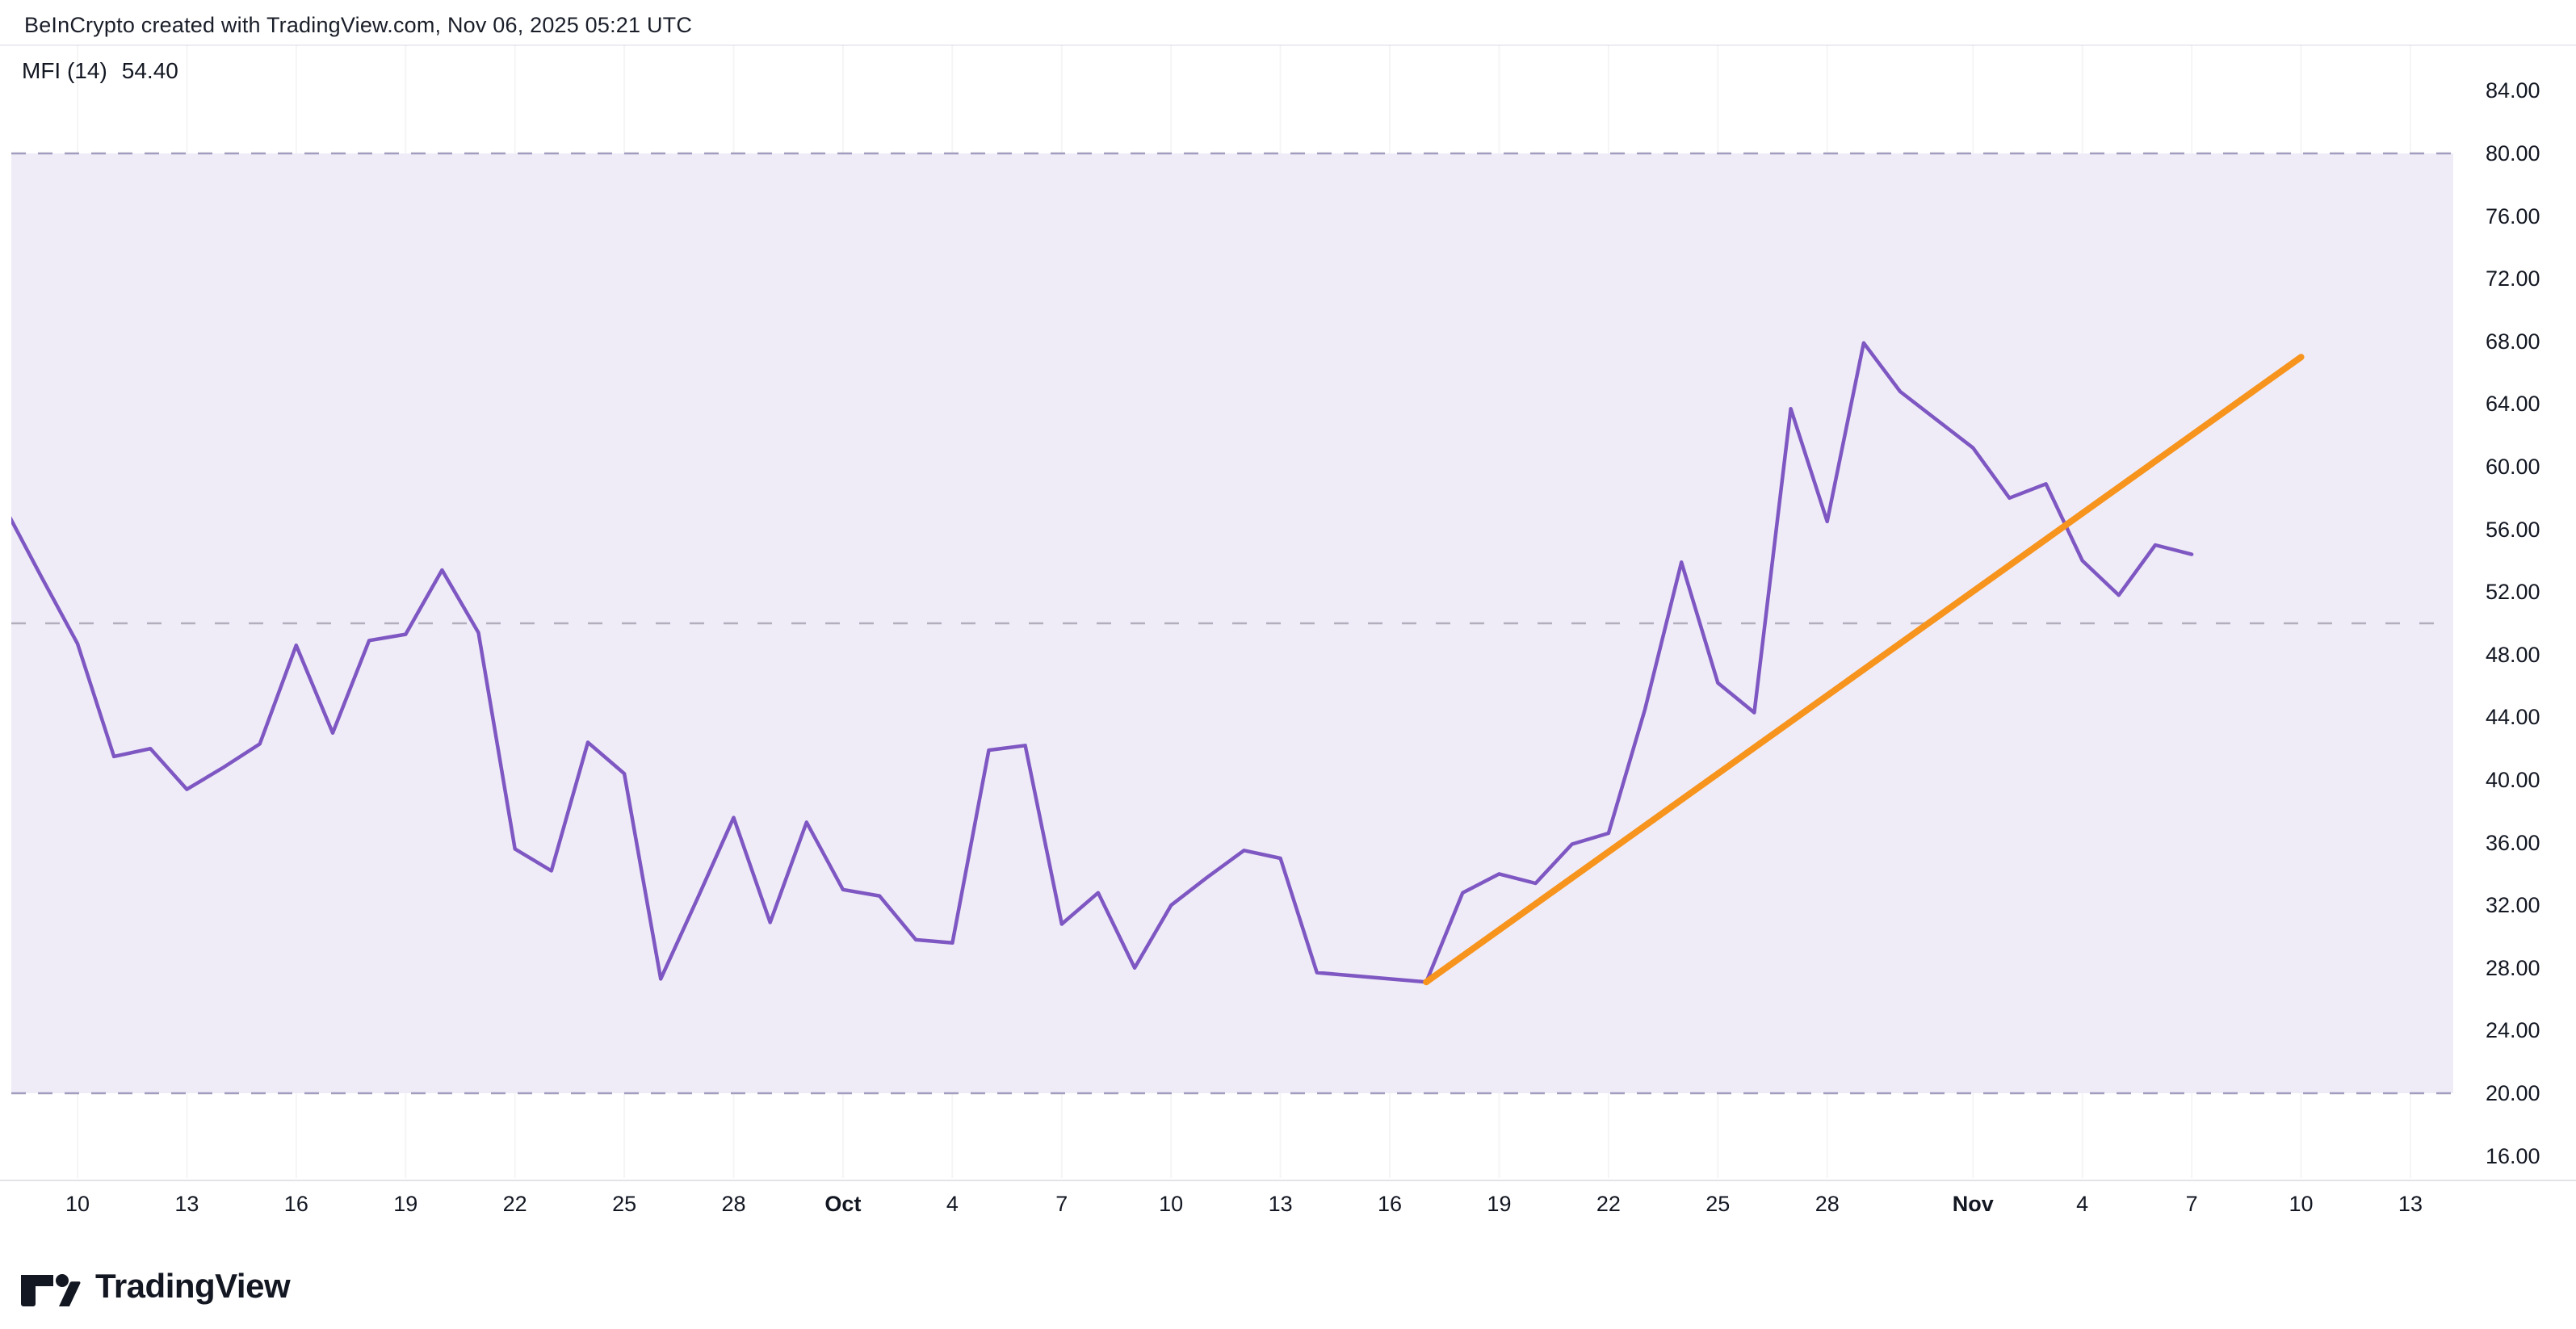 Image resolution: width=2576 pixels, height=1329 pixels. I want to click on price-axis-label: 24.00, so click(2513, 1030).